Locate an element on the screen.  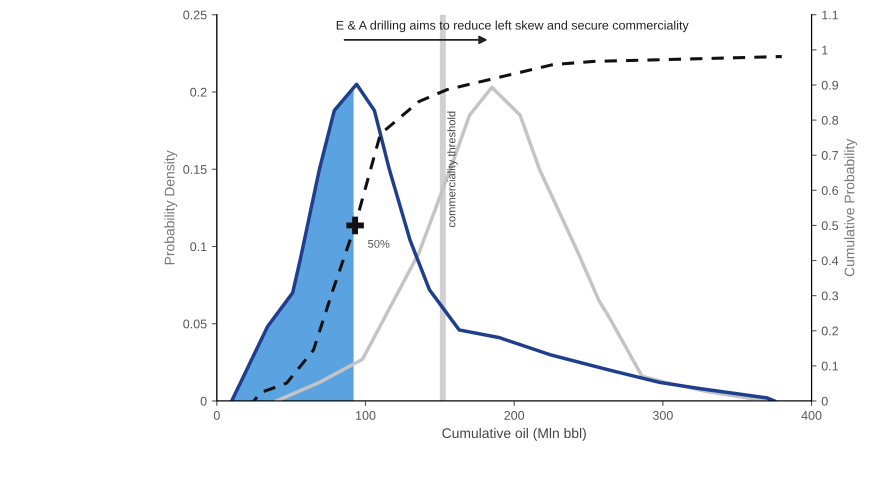
annotation: E & A drilling aims to reduce left skew and secure commerciality is located at coordinates (512, 26).